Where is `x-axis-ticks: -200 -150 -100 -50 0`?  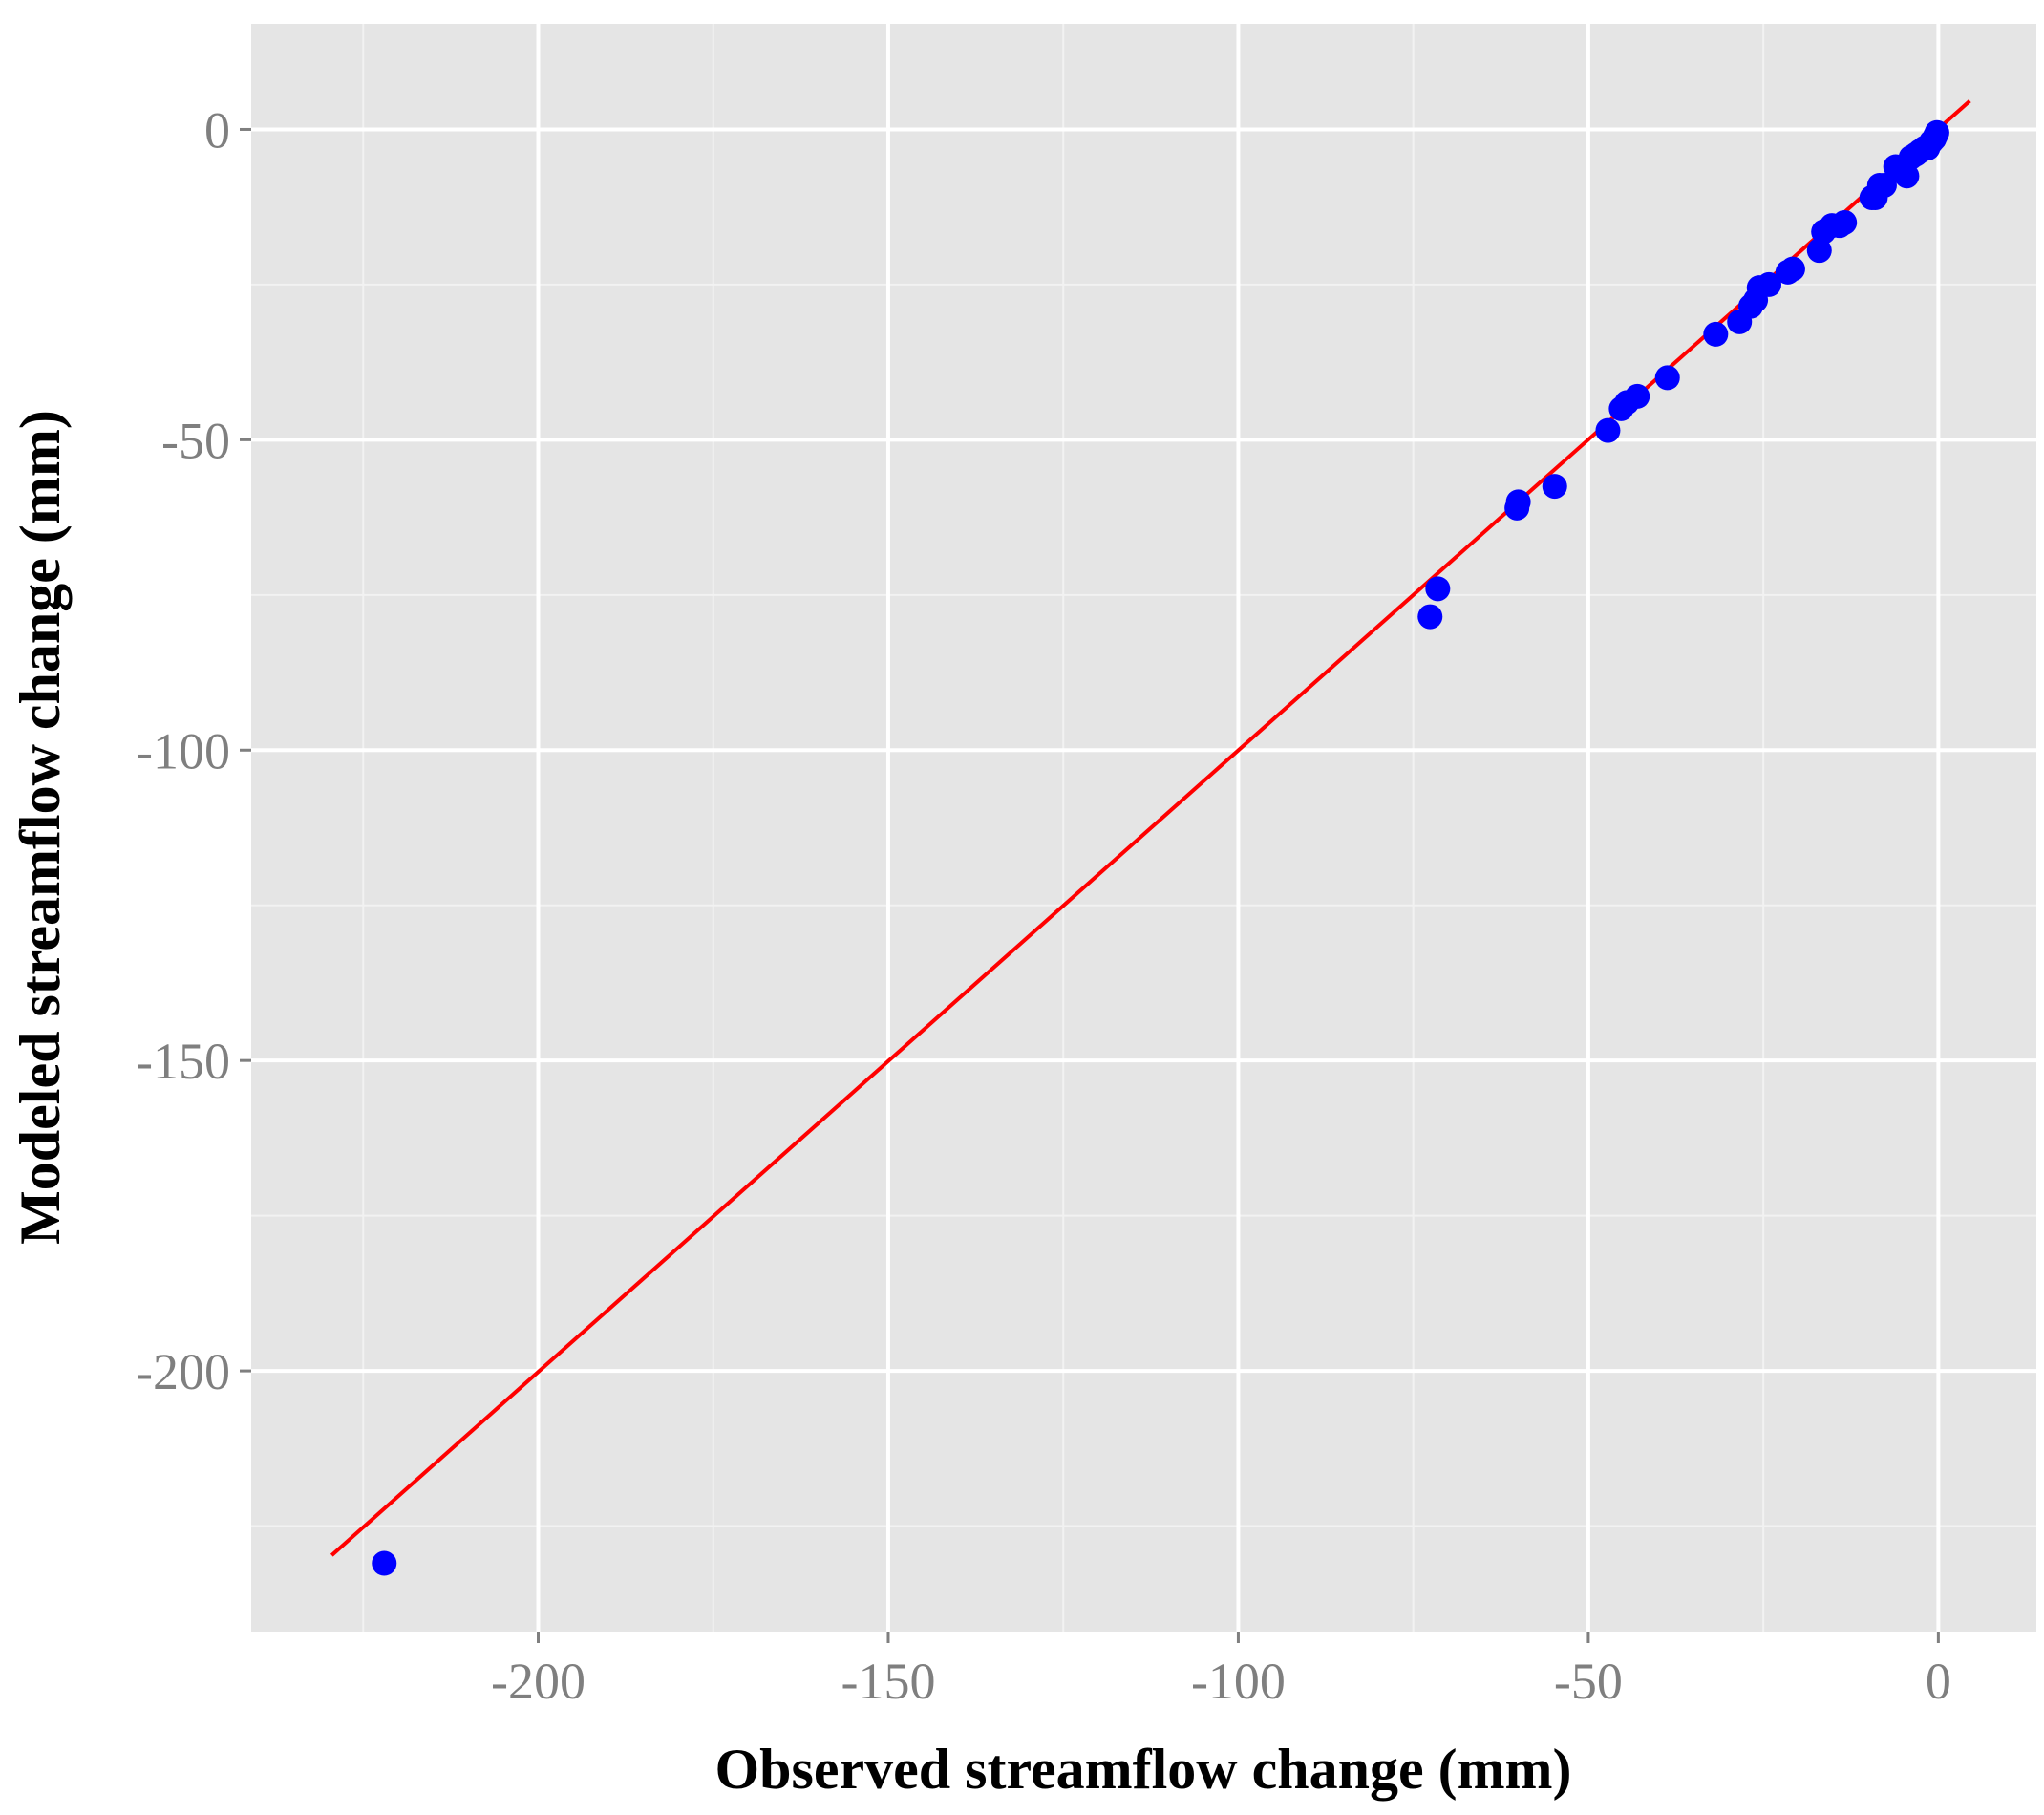 x-axis-ticks: -200 -150 -100 -50 0 is located at coordinates (1221, 1671).